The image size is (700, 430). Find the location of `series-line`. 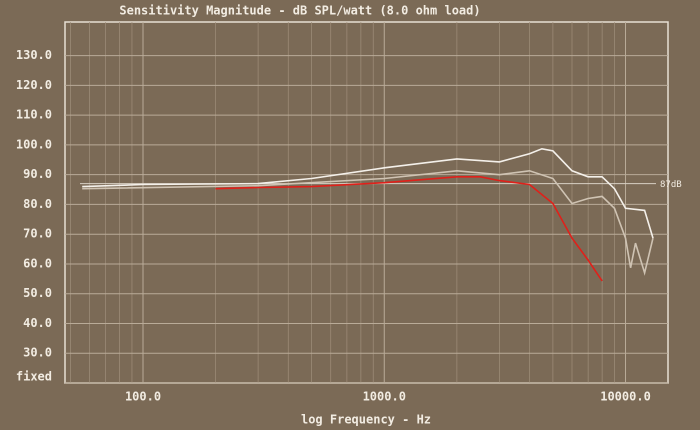

series-line is located at coordinates (409, 229).